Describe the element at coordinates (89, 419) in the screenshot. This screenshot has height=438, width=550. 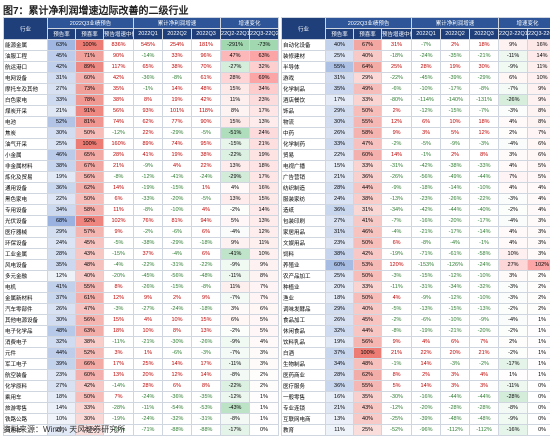
I see `table-cell: 30%` at that location.